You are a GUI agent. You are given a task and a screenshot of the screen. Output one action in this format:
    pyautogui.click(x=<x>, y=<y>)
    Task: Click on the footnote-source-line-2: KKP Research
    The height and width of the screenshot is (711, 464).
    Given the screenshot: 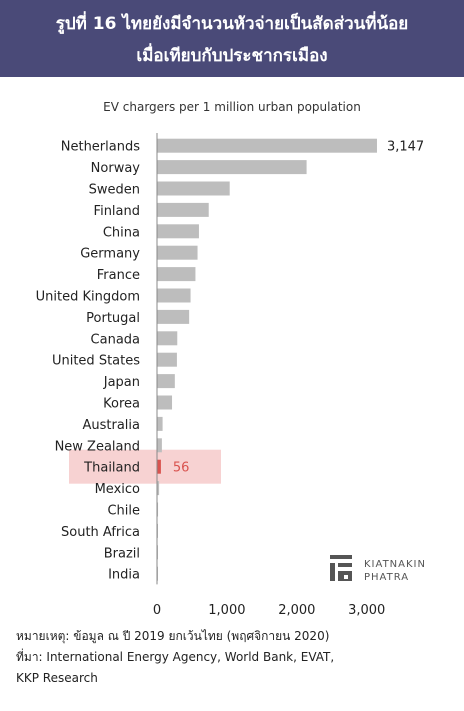 What is the action you would take?
    pyautogui.click(x=57, y=678)
    